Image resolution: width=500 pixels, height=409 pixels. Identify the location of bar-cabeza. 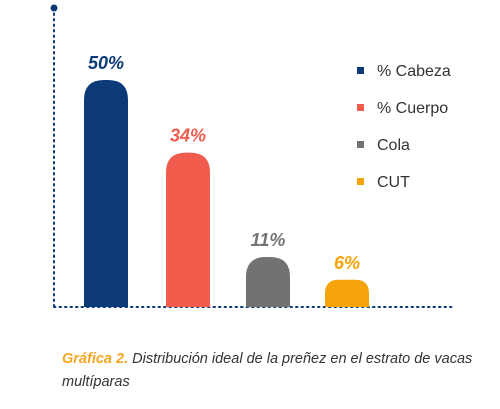
(106, 193).